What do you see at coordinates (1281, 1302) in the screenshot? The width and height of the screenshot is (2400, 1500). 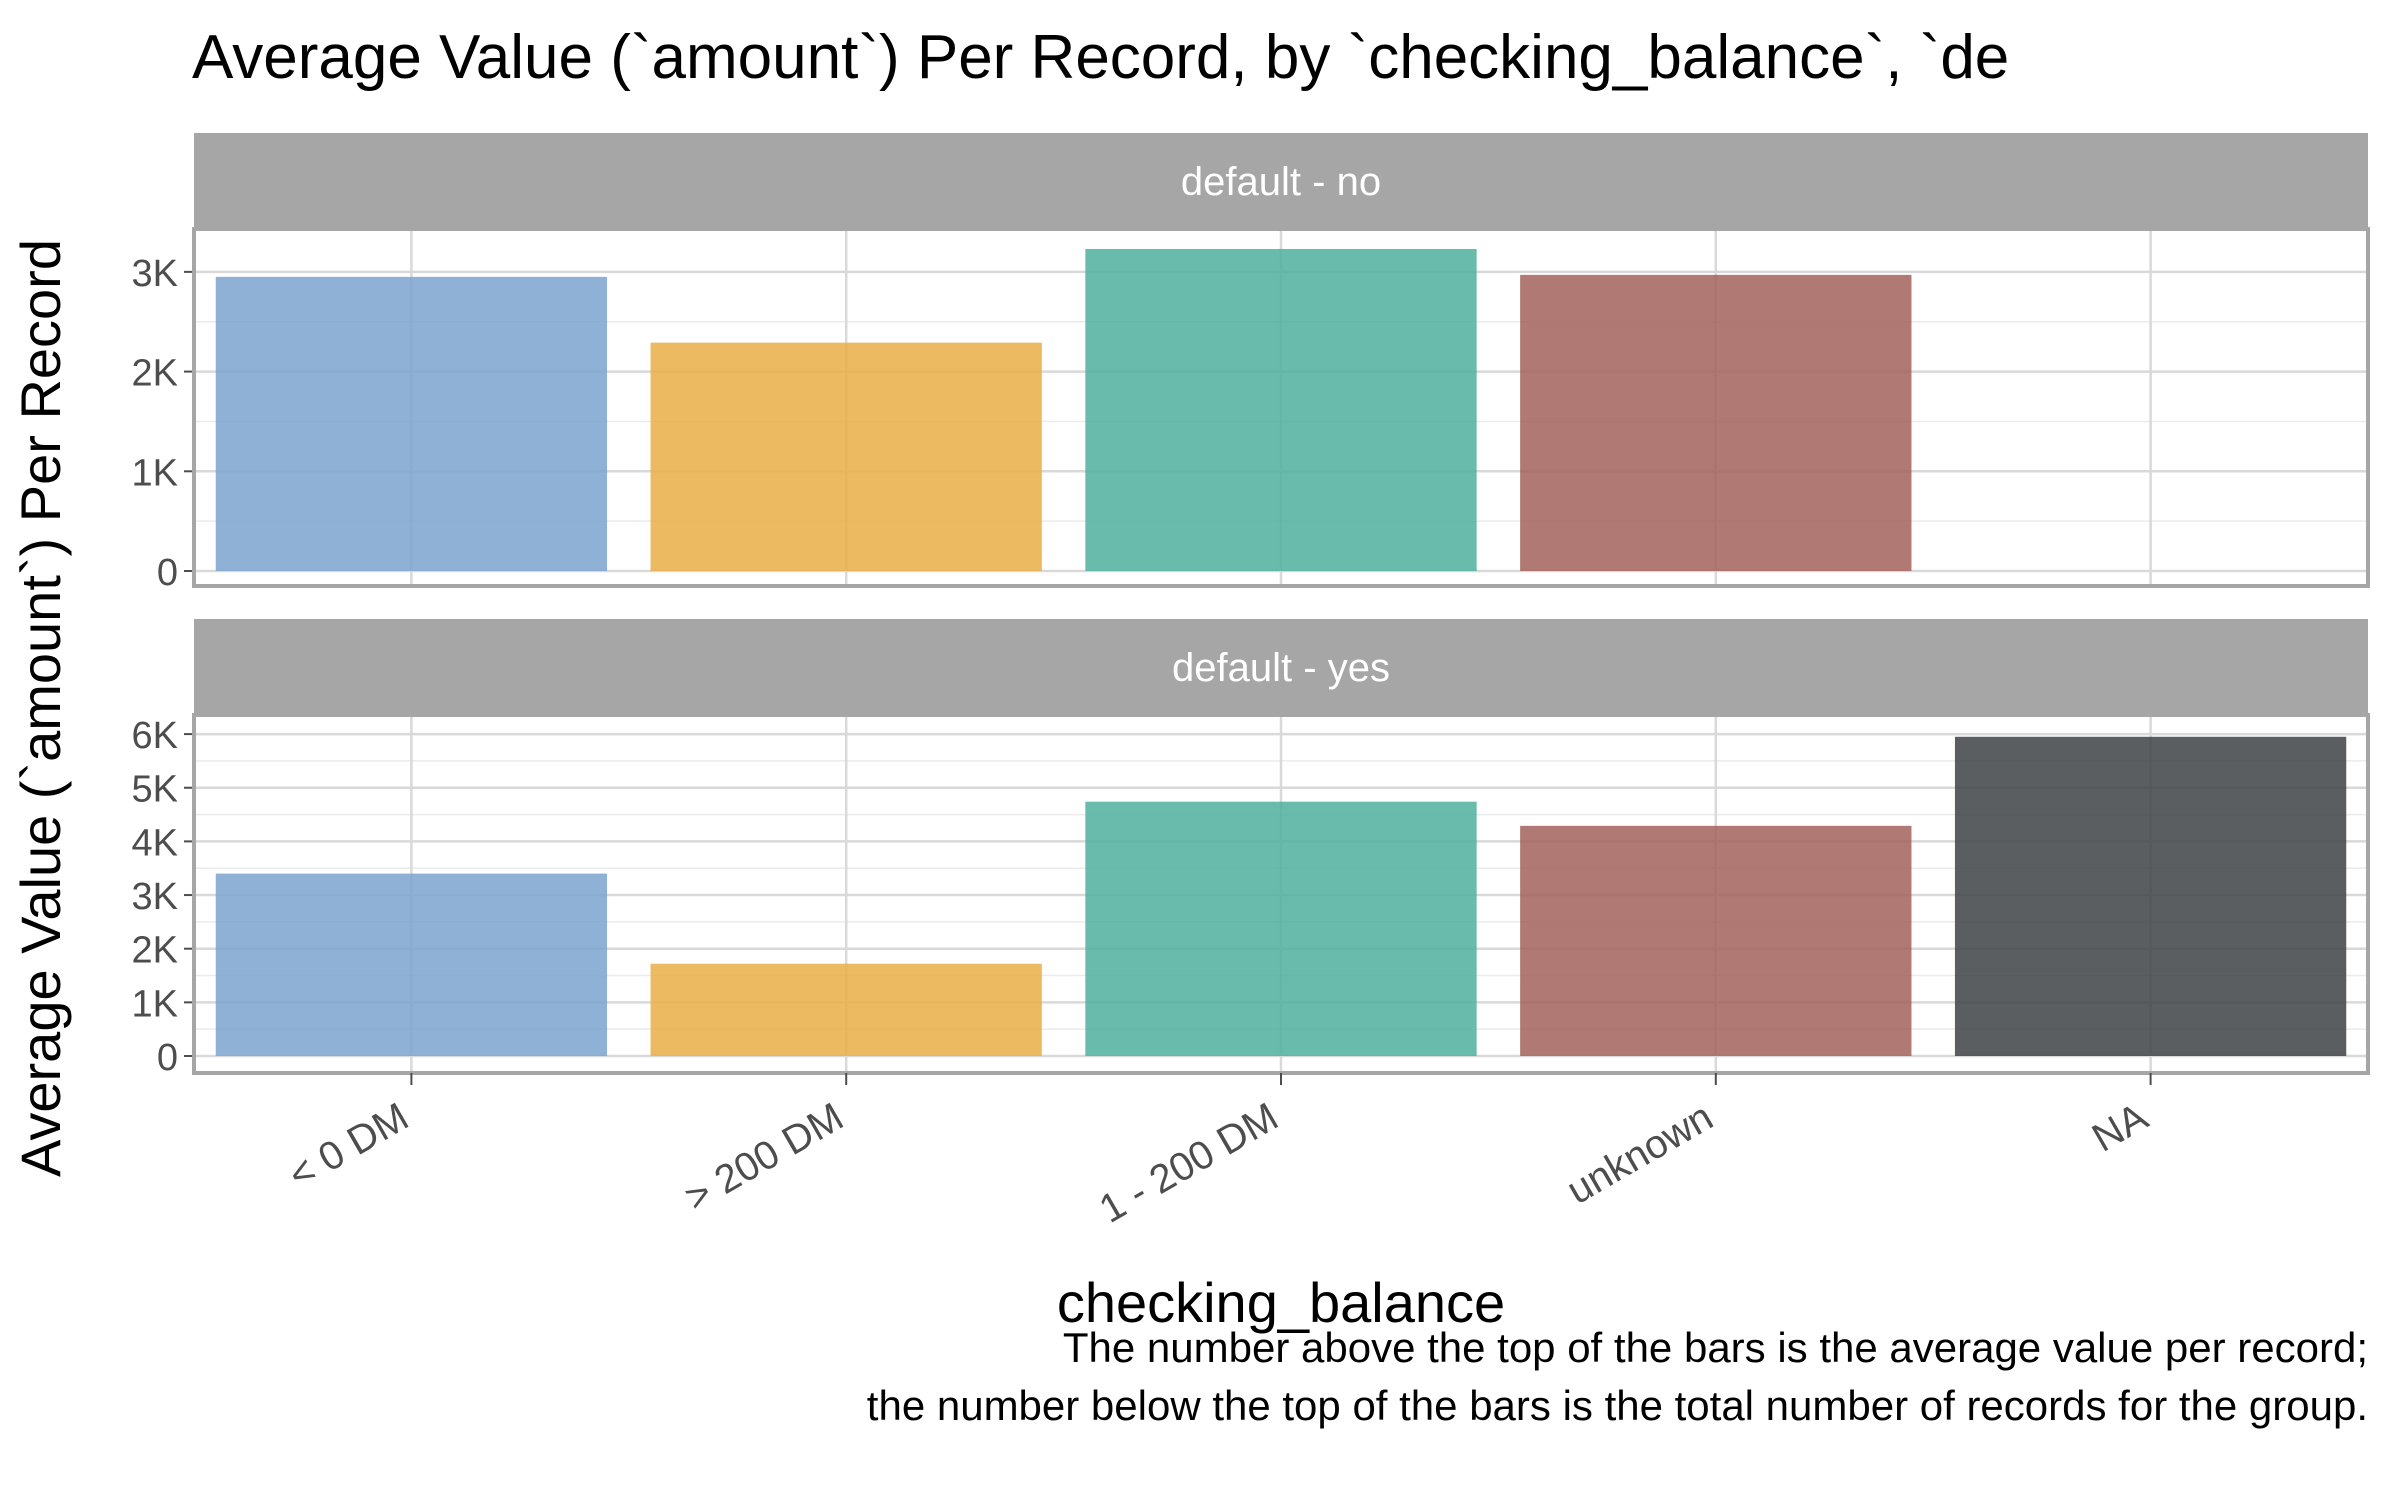 I see `x-axis-label: checking_balance` at bounding box center [1281, 1302].